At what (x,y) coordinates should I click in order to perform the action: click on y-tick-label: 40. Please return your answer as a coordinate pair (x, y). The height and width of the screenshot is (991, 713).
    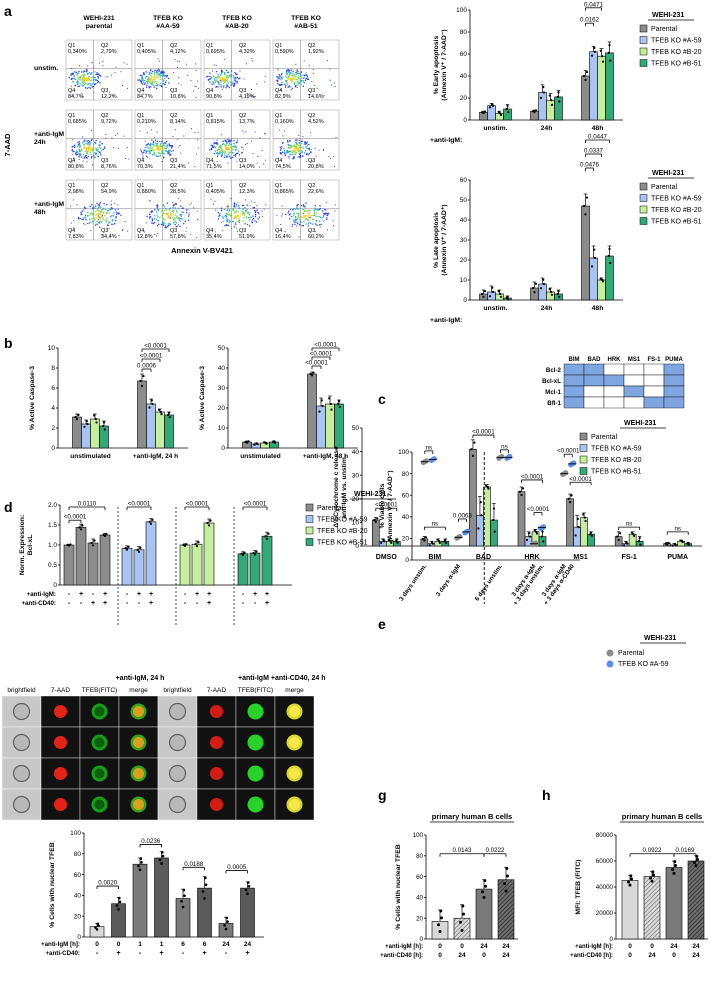
    Looking at the image, I should click on (419, 898).